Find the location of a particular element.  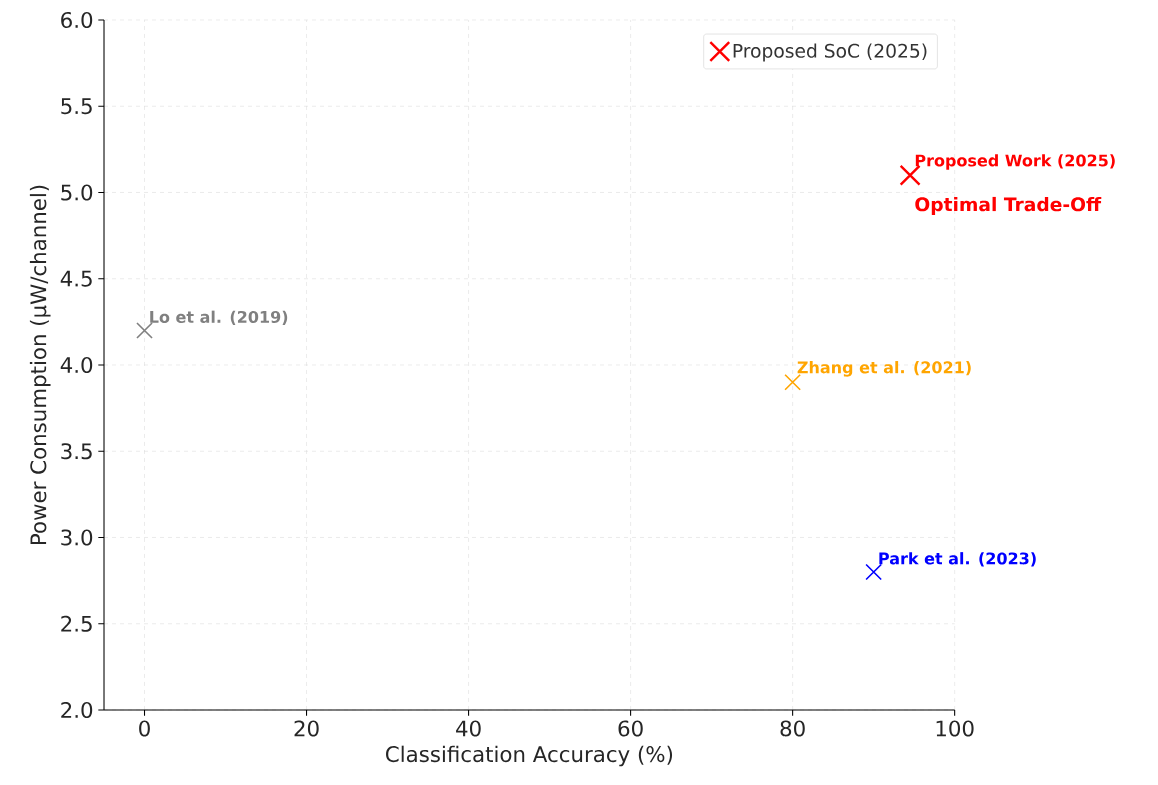

y-tick-label: 4.5 is located at coordinates (76, 278).